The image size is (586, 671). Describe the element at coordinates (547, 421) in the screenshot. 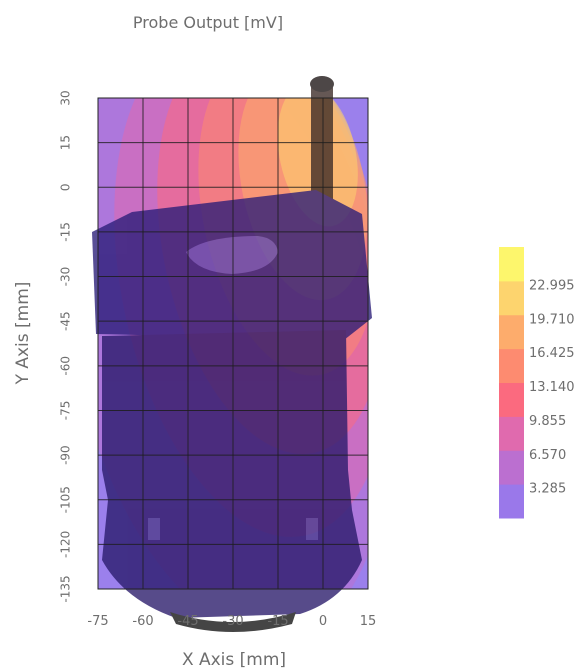

I see `legend-label: 9.855` at that location.